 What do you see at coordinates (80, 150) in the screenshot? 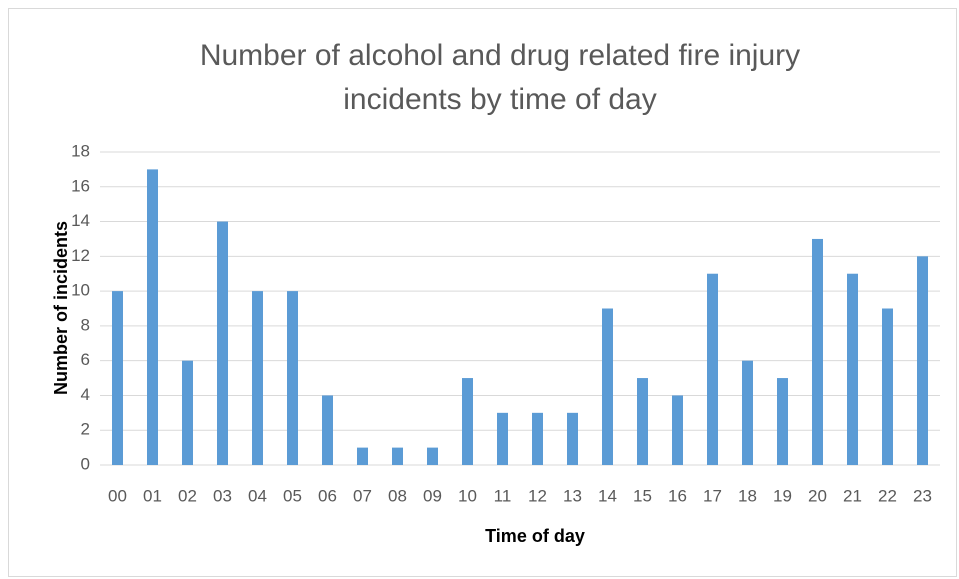
I see `y-tick-label: 18` at bounding box center [80, 150].